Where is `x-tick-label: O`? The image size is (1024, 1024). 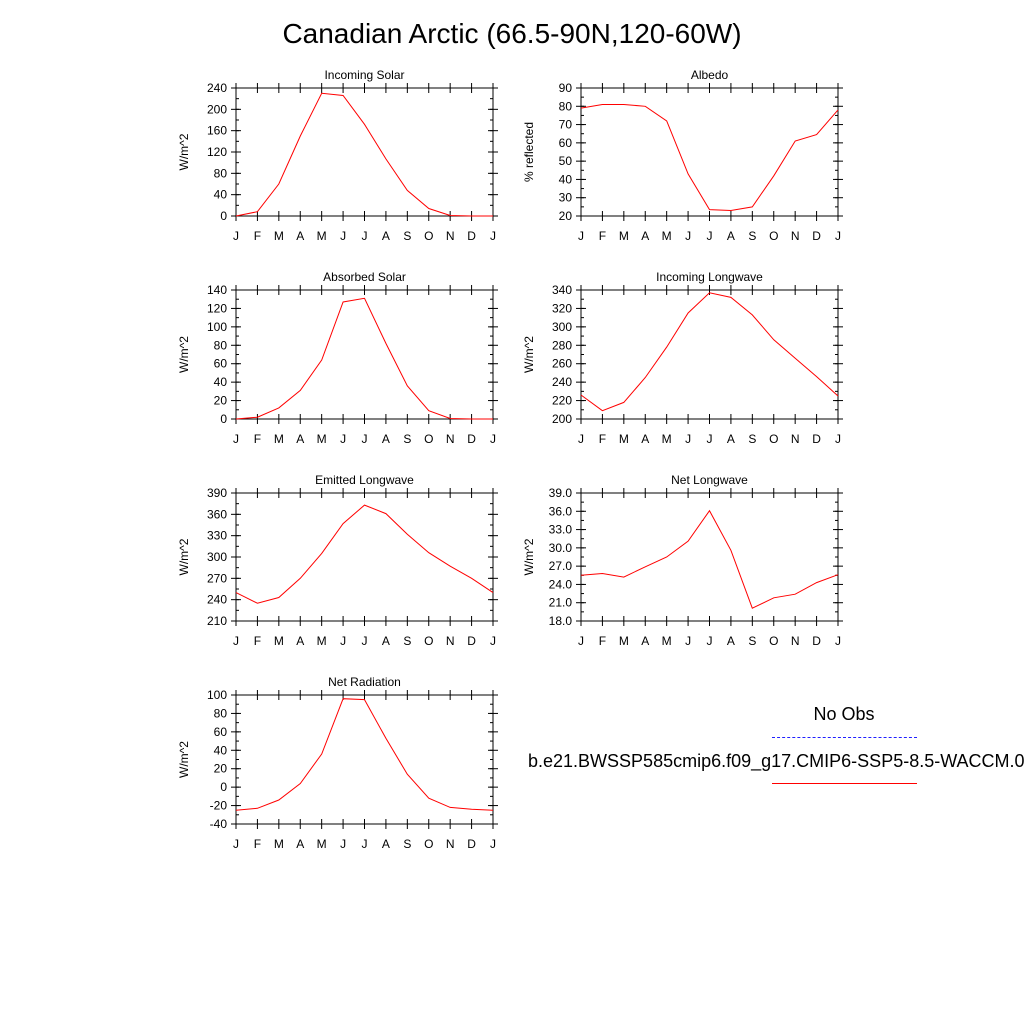 x-tick-label: O is located at coordinates (428, 439).